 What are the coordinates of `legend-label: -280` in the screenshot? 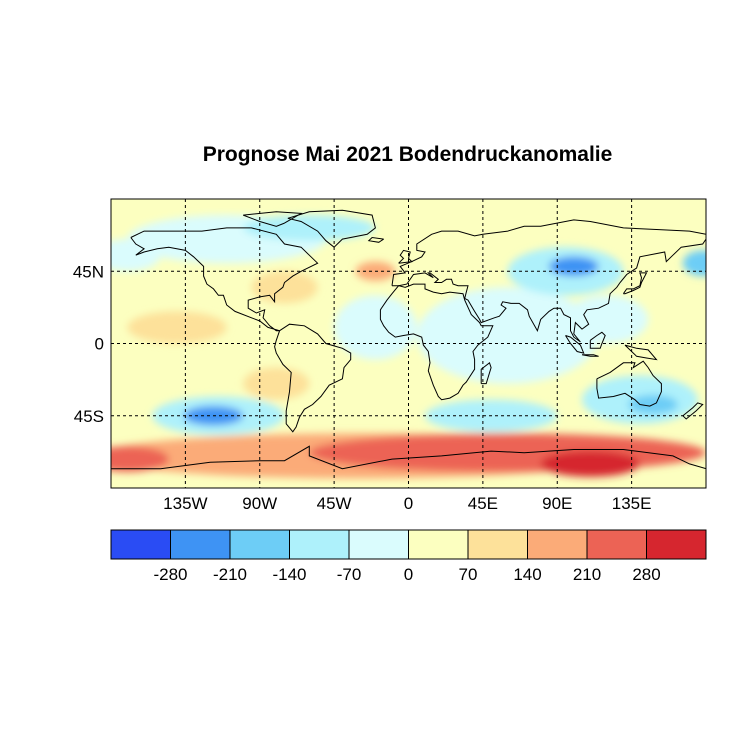 It's located at (170, 574).